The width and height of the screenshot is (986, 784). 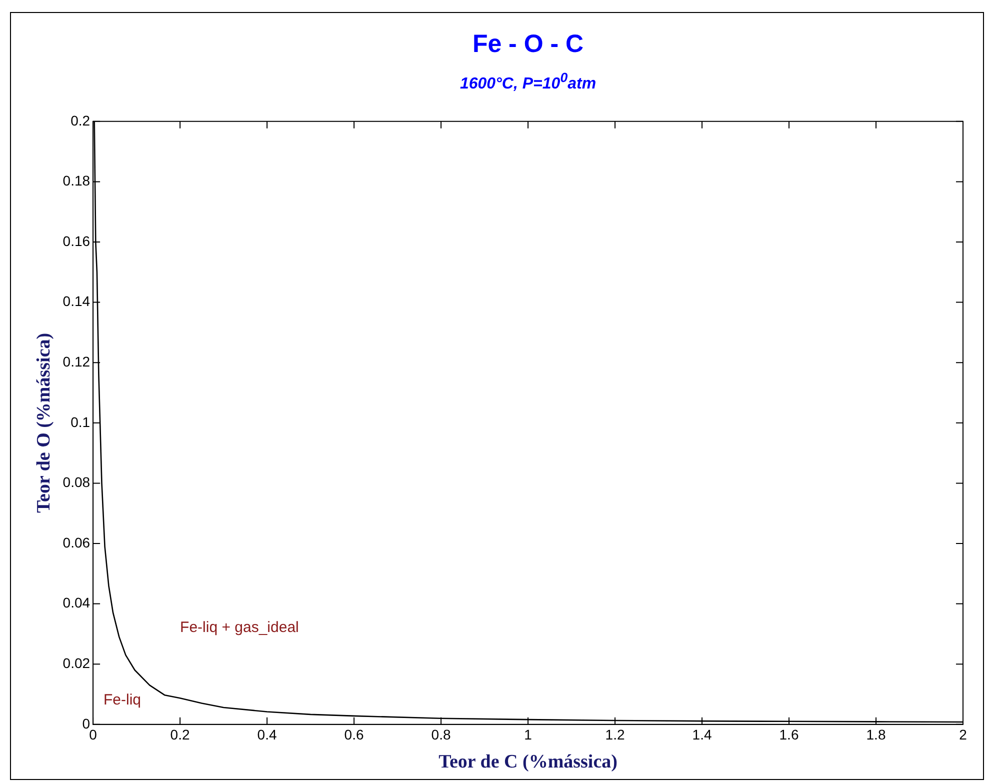 What do you see at coordinates (86, 723) in the screenshot?
I see `y-tick-label: 0` at bounding box center [86, 723].